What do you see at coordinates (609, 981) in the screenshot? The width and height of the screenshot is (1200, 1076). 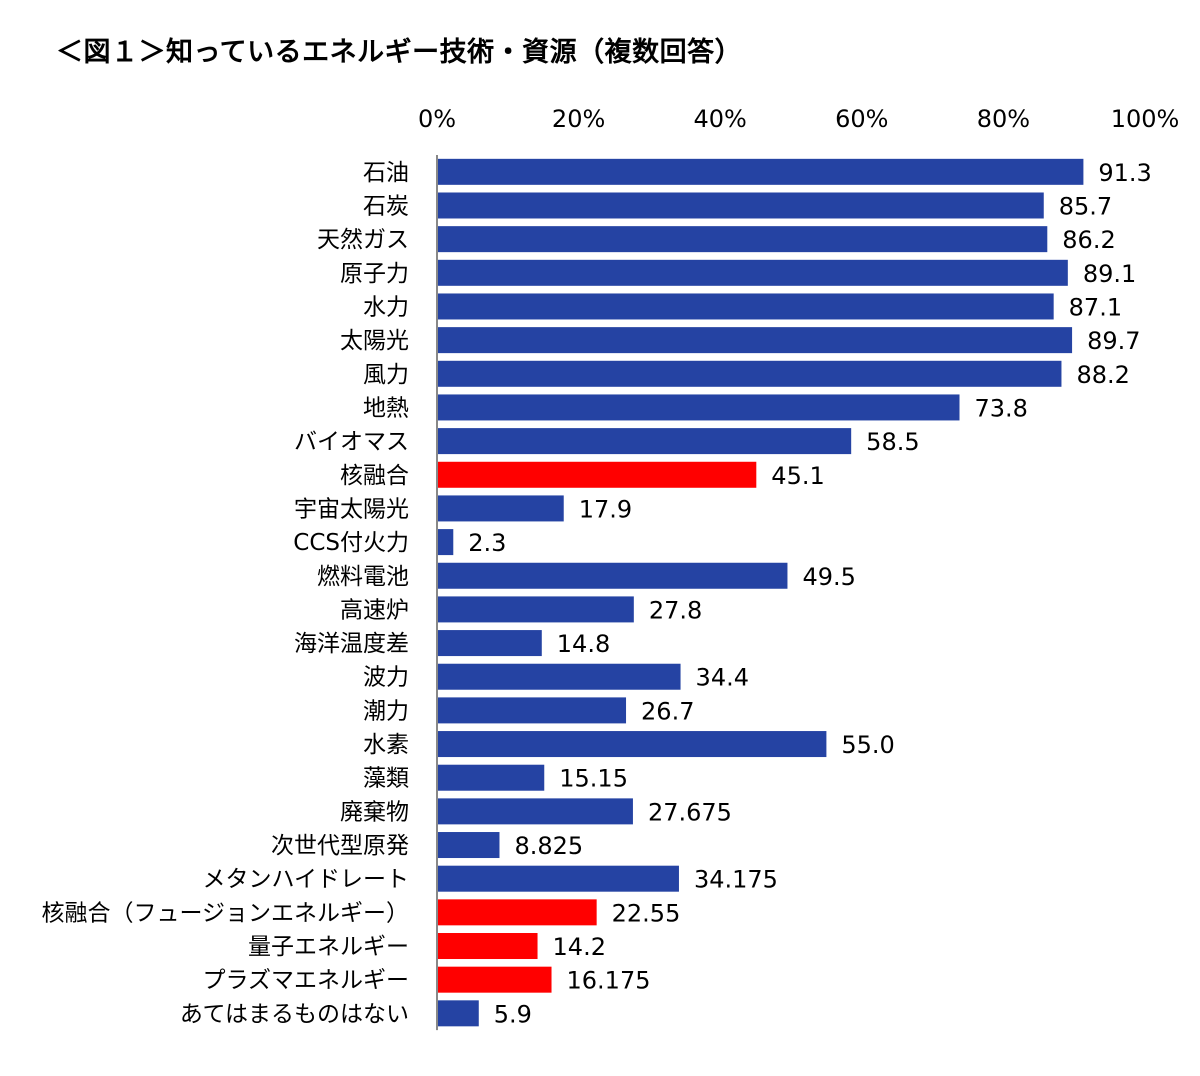 I see `data-label: 16.175` at bounding box center [609, 981].